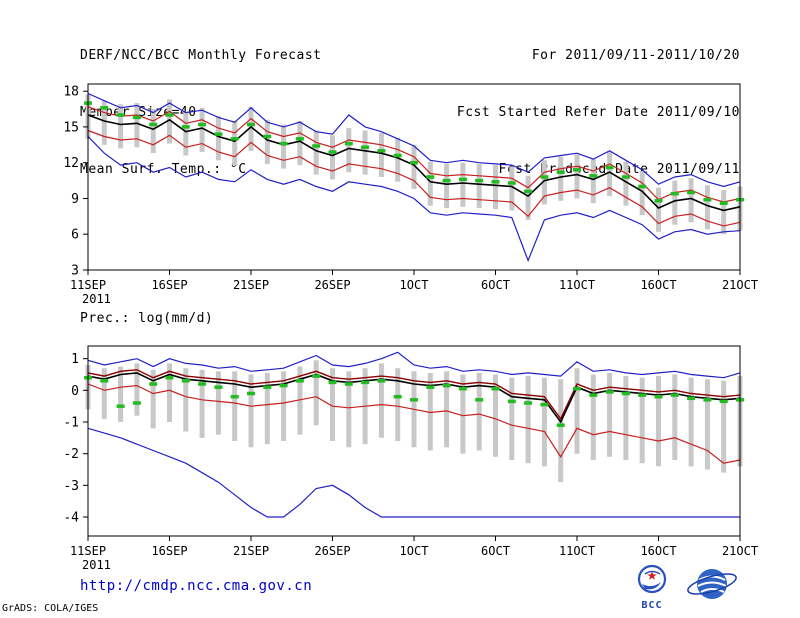 The height and width of the screenshot is (618, 800). What do you see at coordinates (163, 169) in the screenshot?
I see `temperature-panel-title: Mean Surf. Temp.: °C` at bounding box center [163, 169].